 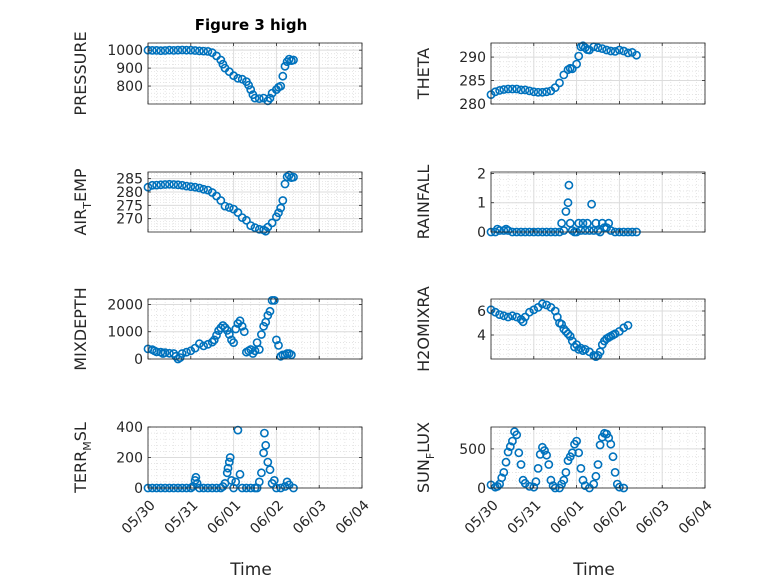 What do you see at coordinates (129, 193) in the screenshot?
I see `y-tick-label: 280` at bounding box center [129, 193].